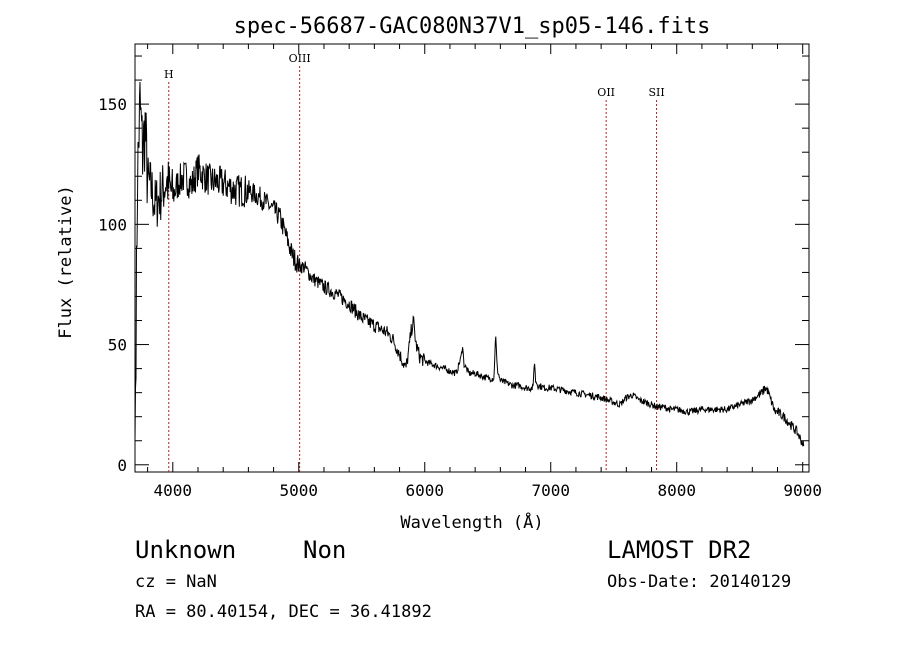 This screenshot has width=900, height=649. What do you see at coordinates (325, 550) in the screenshot?
I see `object-subclass: Non` at bounding box center [325, 550].